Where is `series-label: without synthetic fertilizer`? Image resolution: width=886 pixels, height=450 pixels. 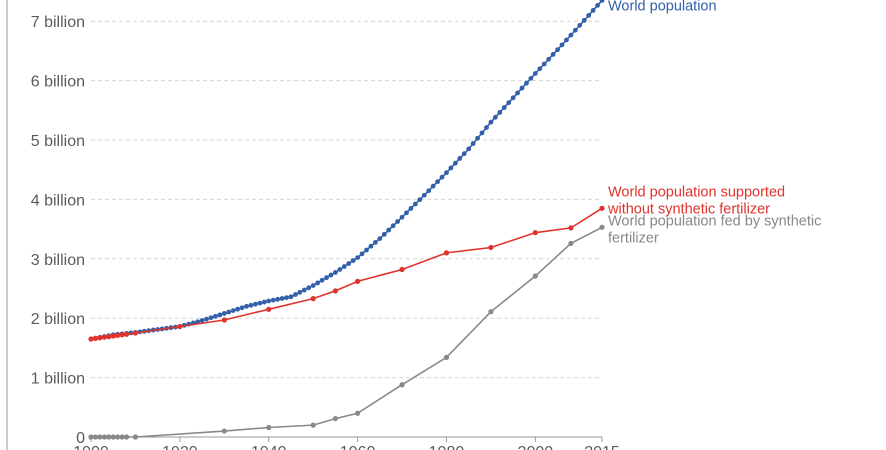
series-label: without synthetic fertilizer is located at coordinates (688, 209).